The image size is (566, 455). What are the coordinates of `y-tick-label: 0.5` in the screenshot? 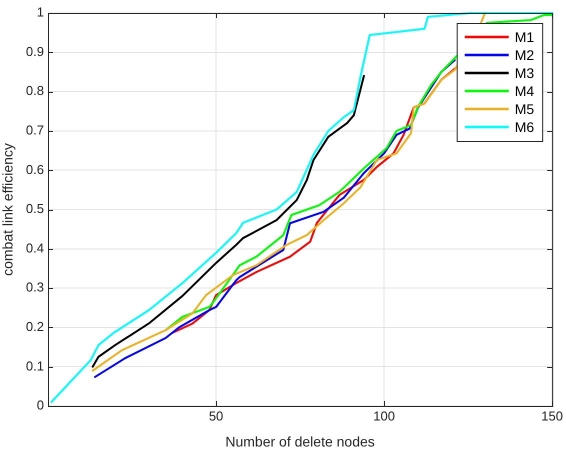 It's located at (35, 208).